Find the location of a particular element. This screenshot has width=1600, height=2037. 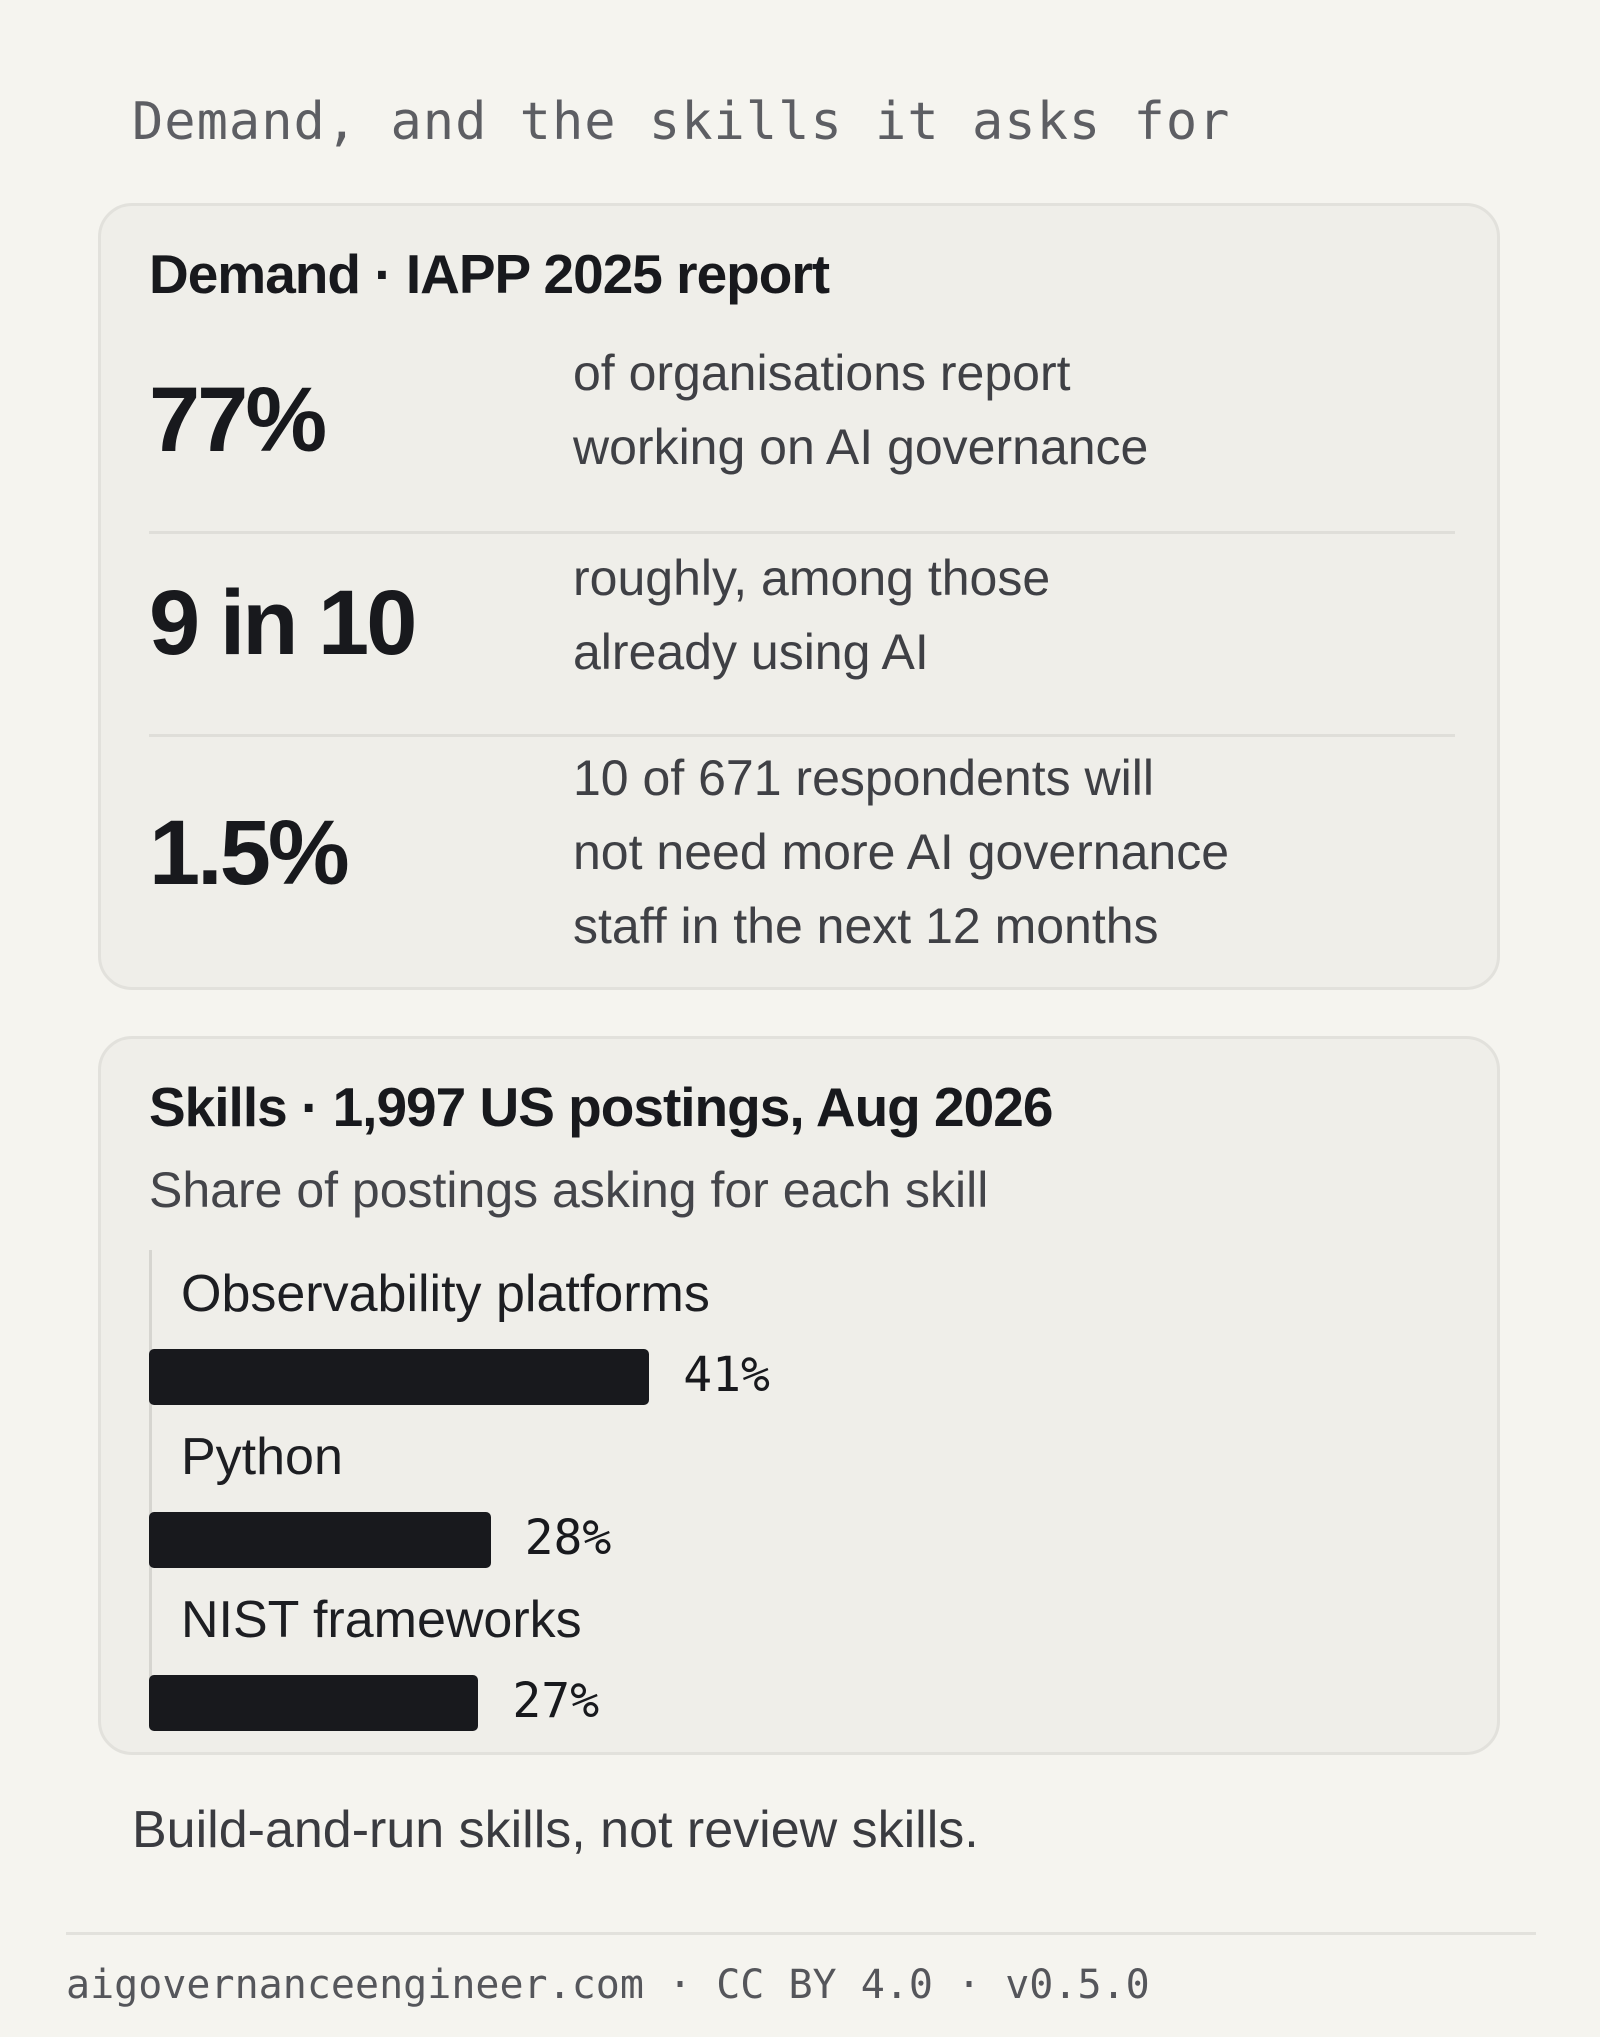

chart-axis-line is located at coordinates (150, 1485).